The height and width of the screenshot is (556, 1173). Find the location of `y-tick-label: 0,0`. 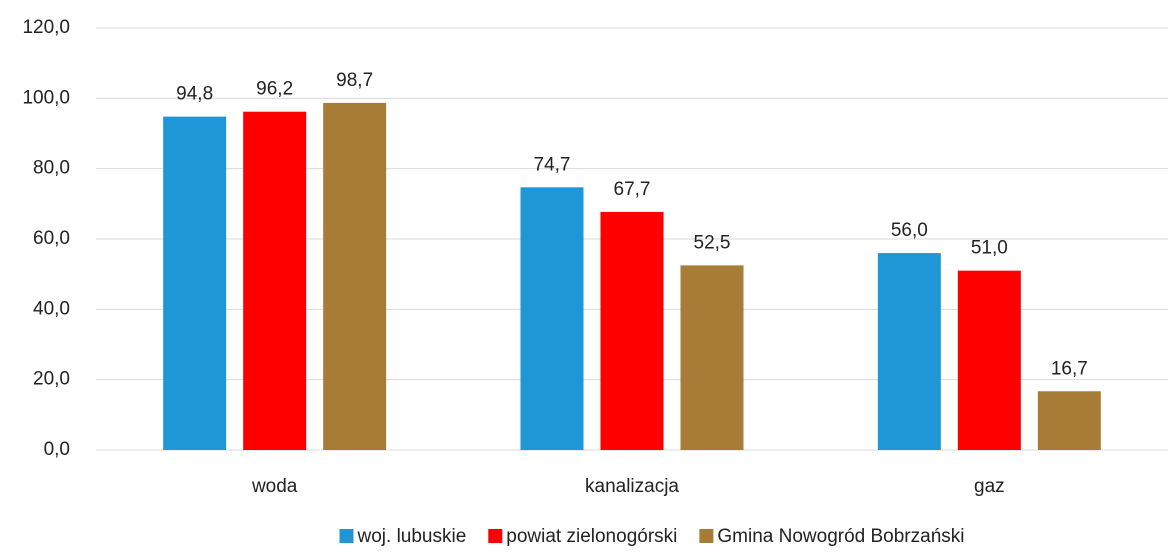

y-tick-label: 0,0 is located at coordinates (57, 449).